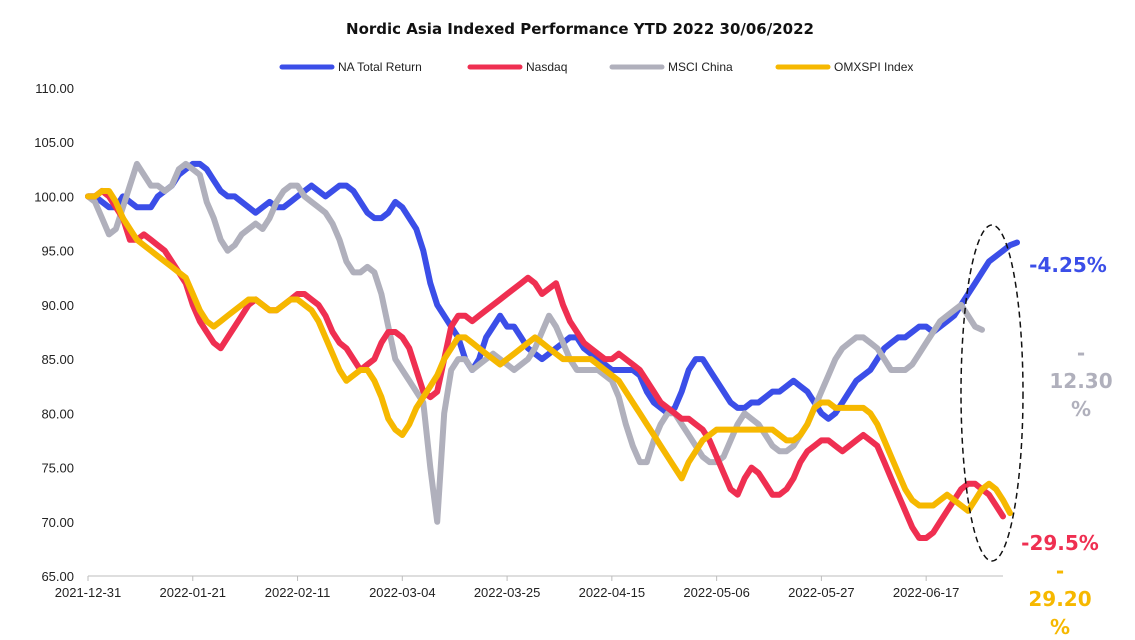 The width and height of the screenshot is (1135, 640). I want to click on x-tick-label: 2022-06-17, so click(926, 592).